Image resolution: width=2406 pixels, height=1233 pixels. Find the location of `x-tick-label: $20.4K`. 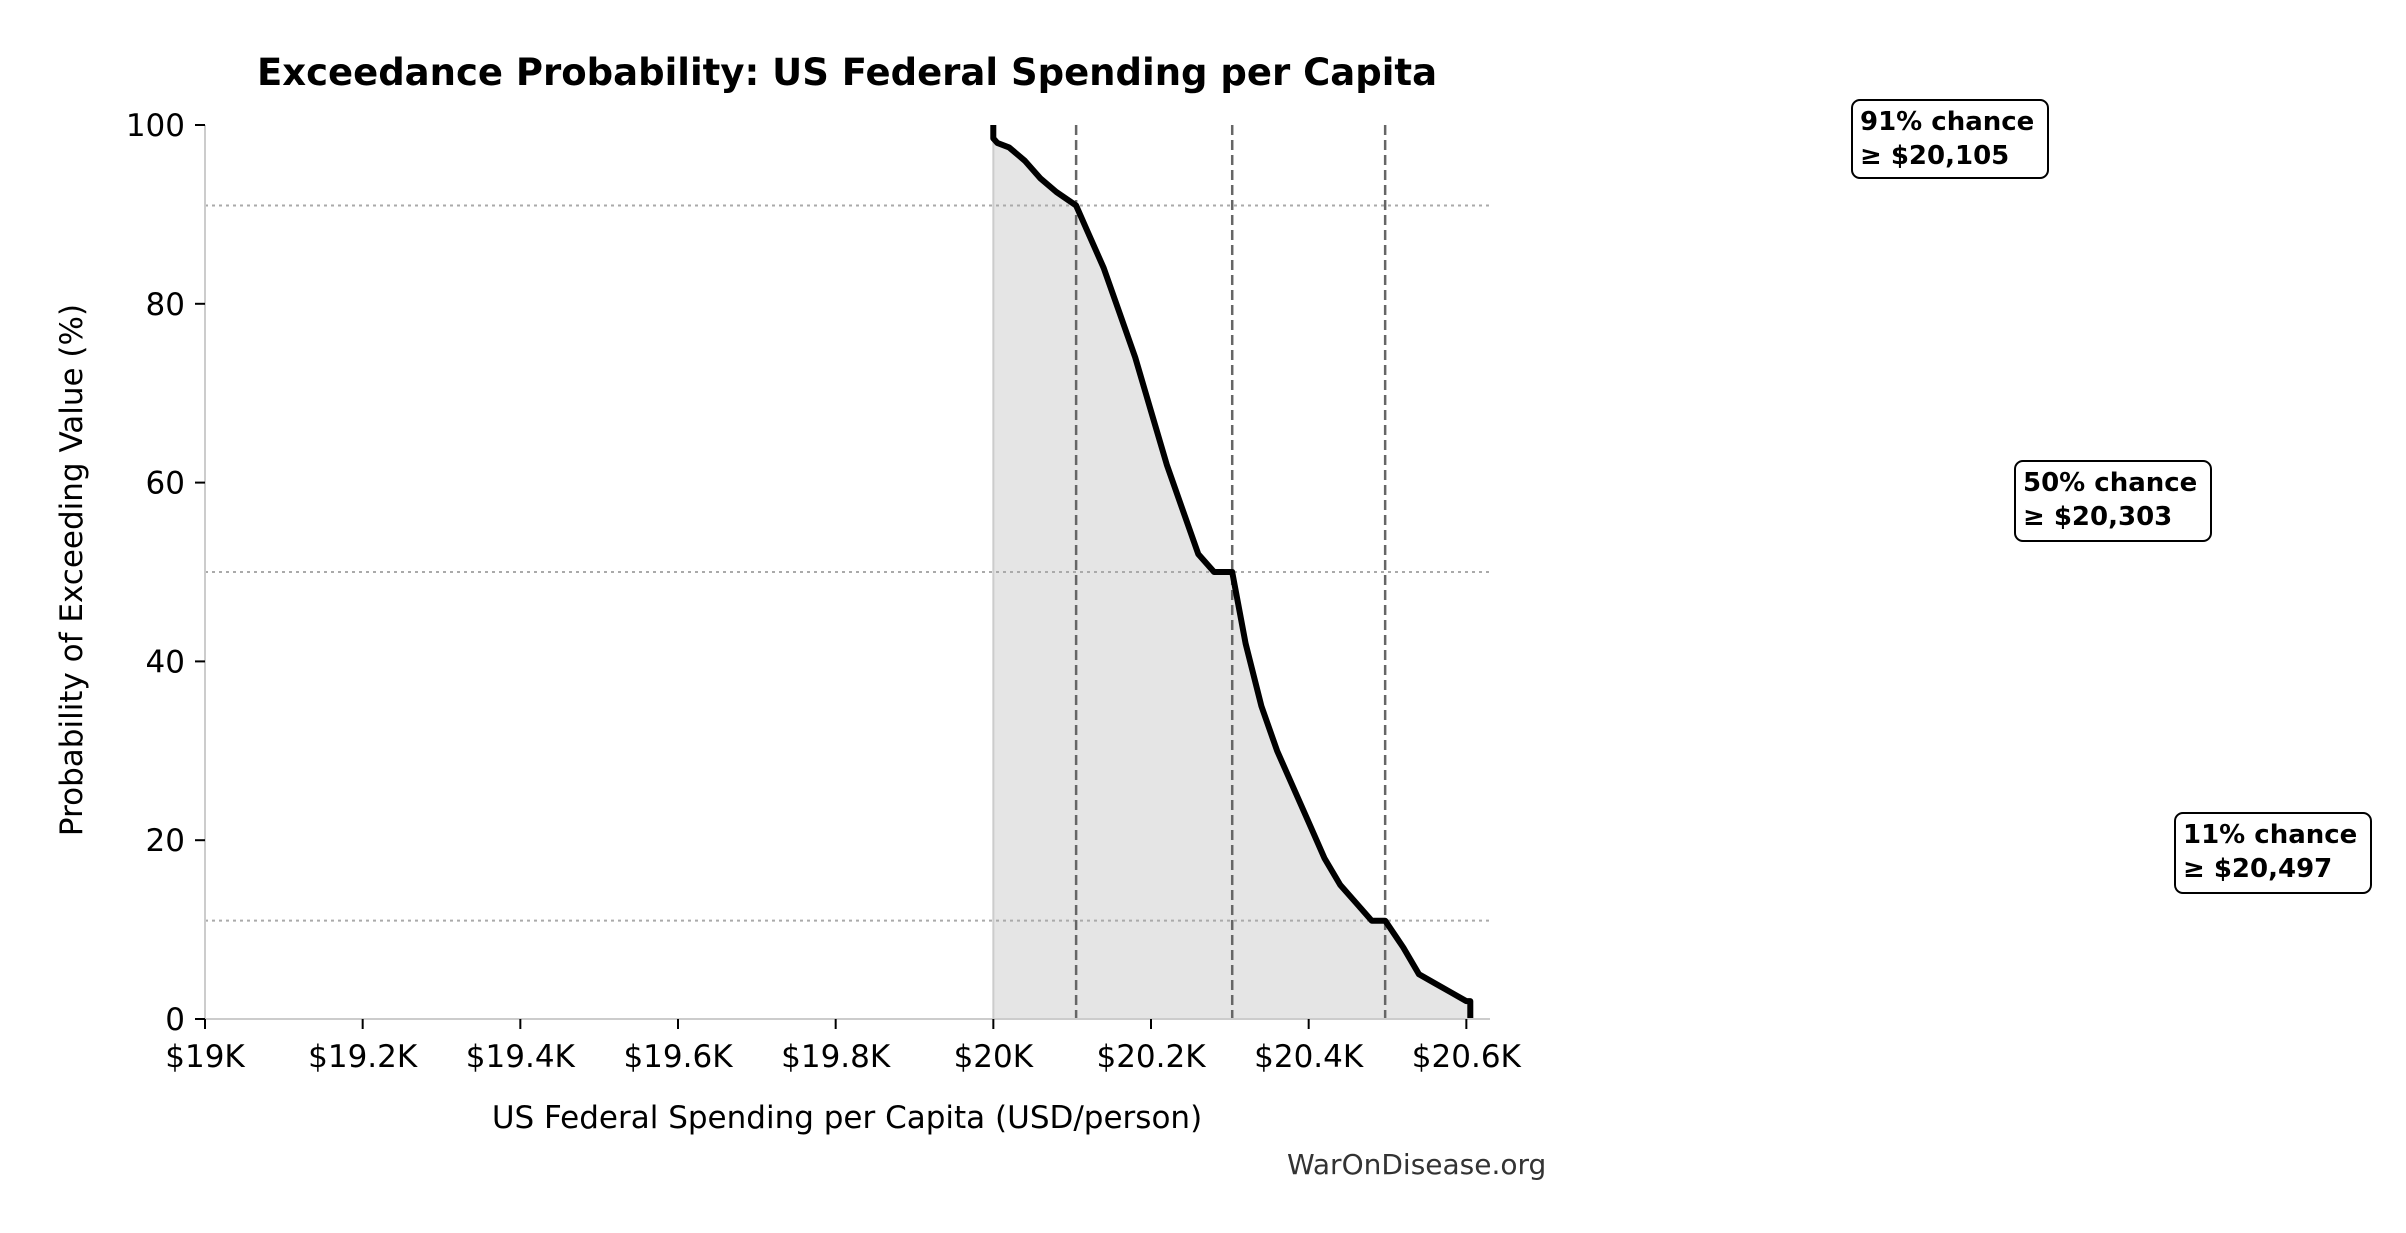

x-tick-label: $20.4K is located at coordinates (1309, 1057).